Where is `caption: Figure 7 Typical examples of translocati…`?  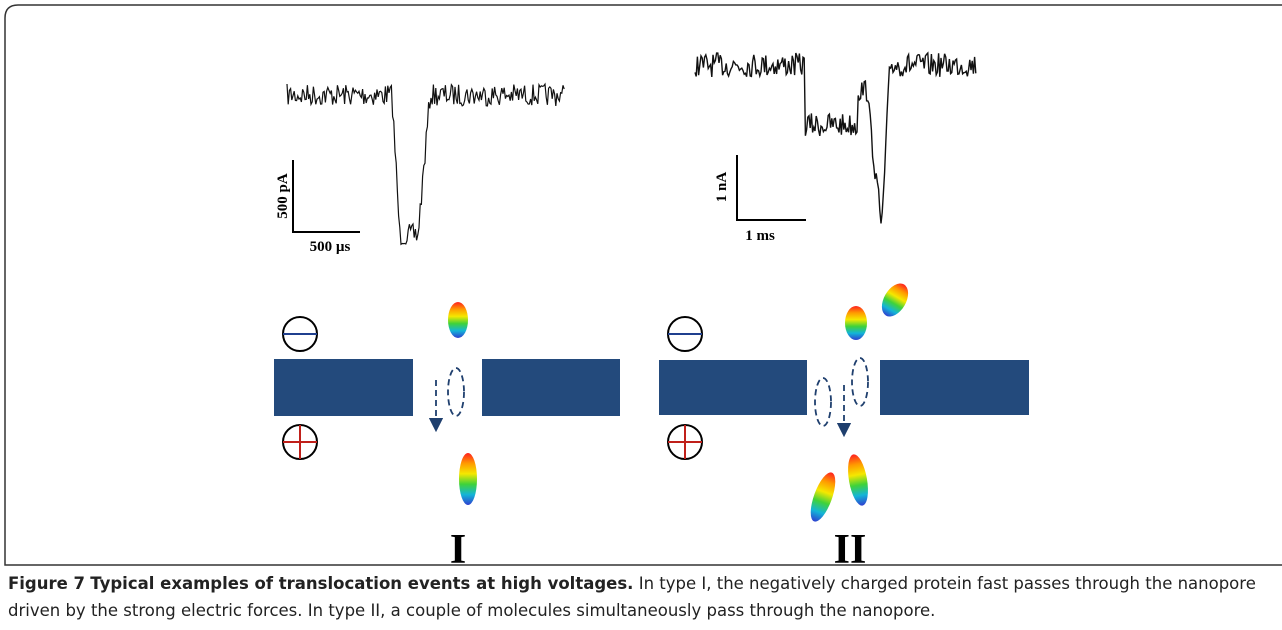 caption: Figure 7 Typical examples of translocati… is located at coordinates (640, 597).